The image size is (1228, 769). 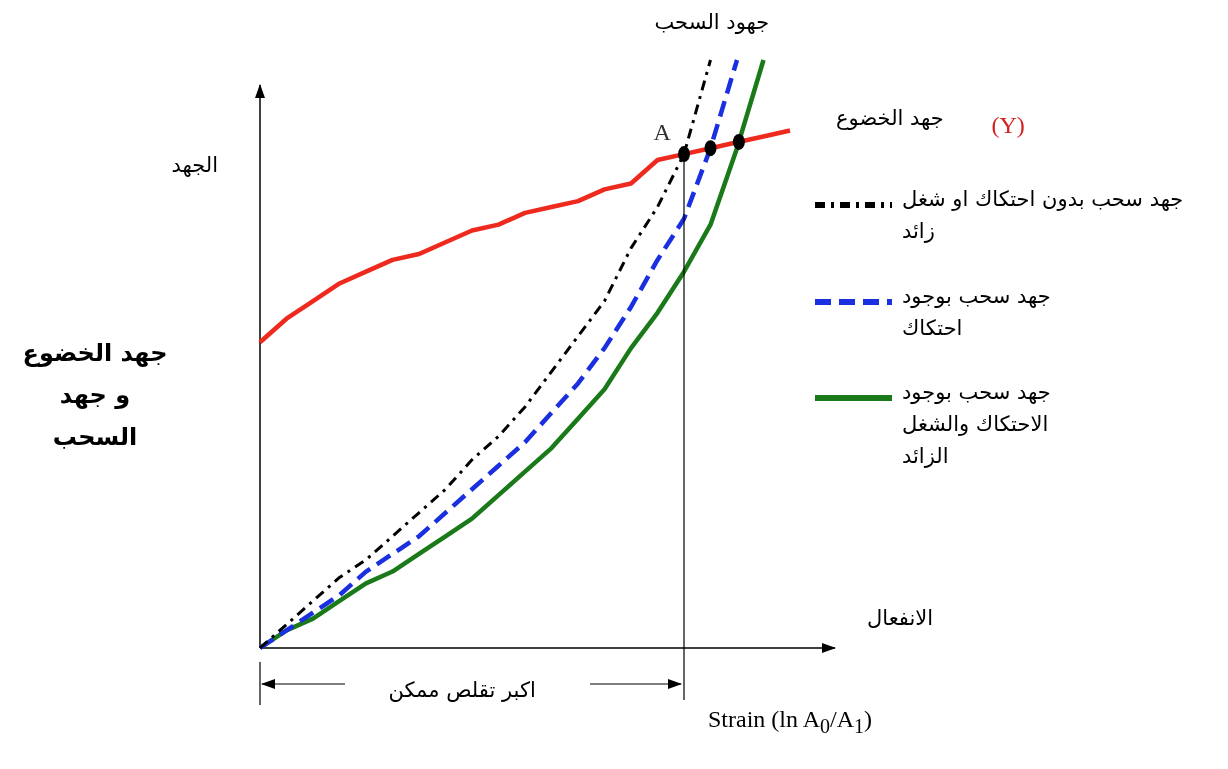 What do you see at coordinates (977, 312) in the screenshot?
I see `legend-label: جهد سحب بوجود احتكاك` at bounding box center [977, 312].